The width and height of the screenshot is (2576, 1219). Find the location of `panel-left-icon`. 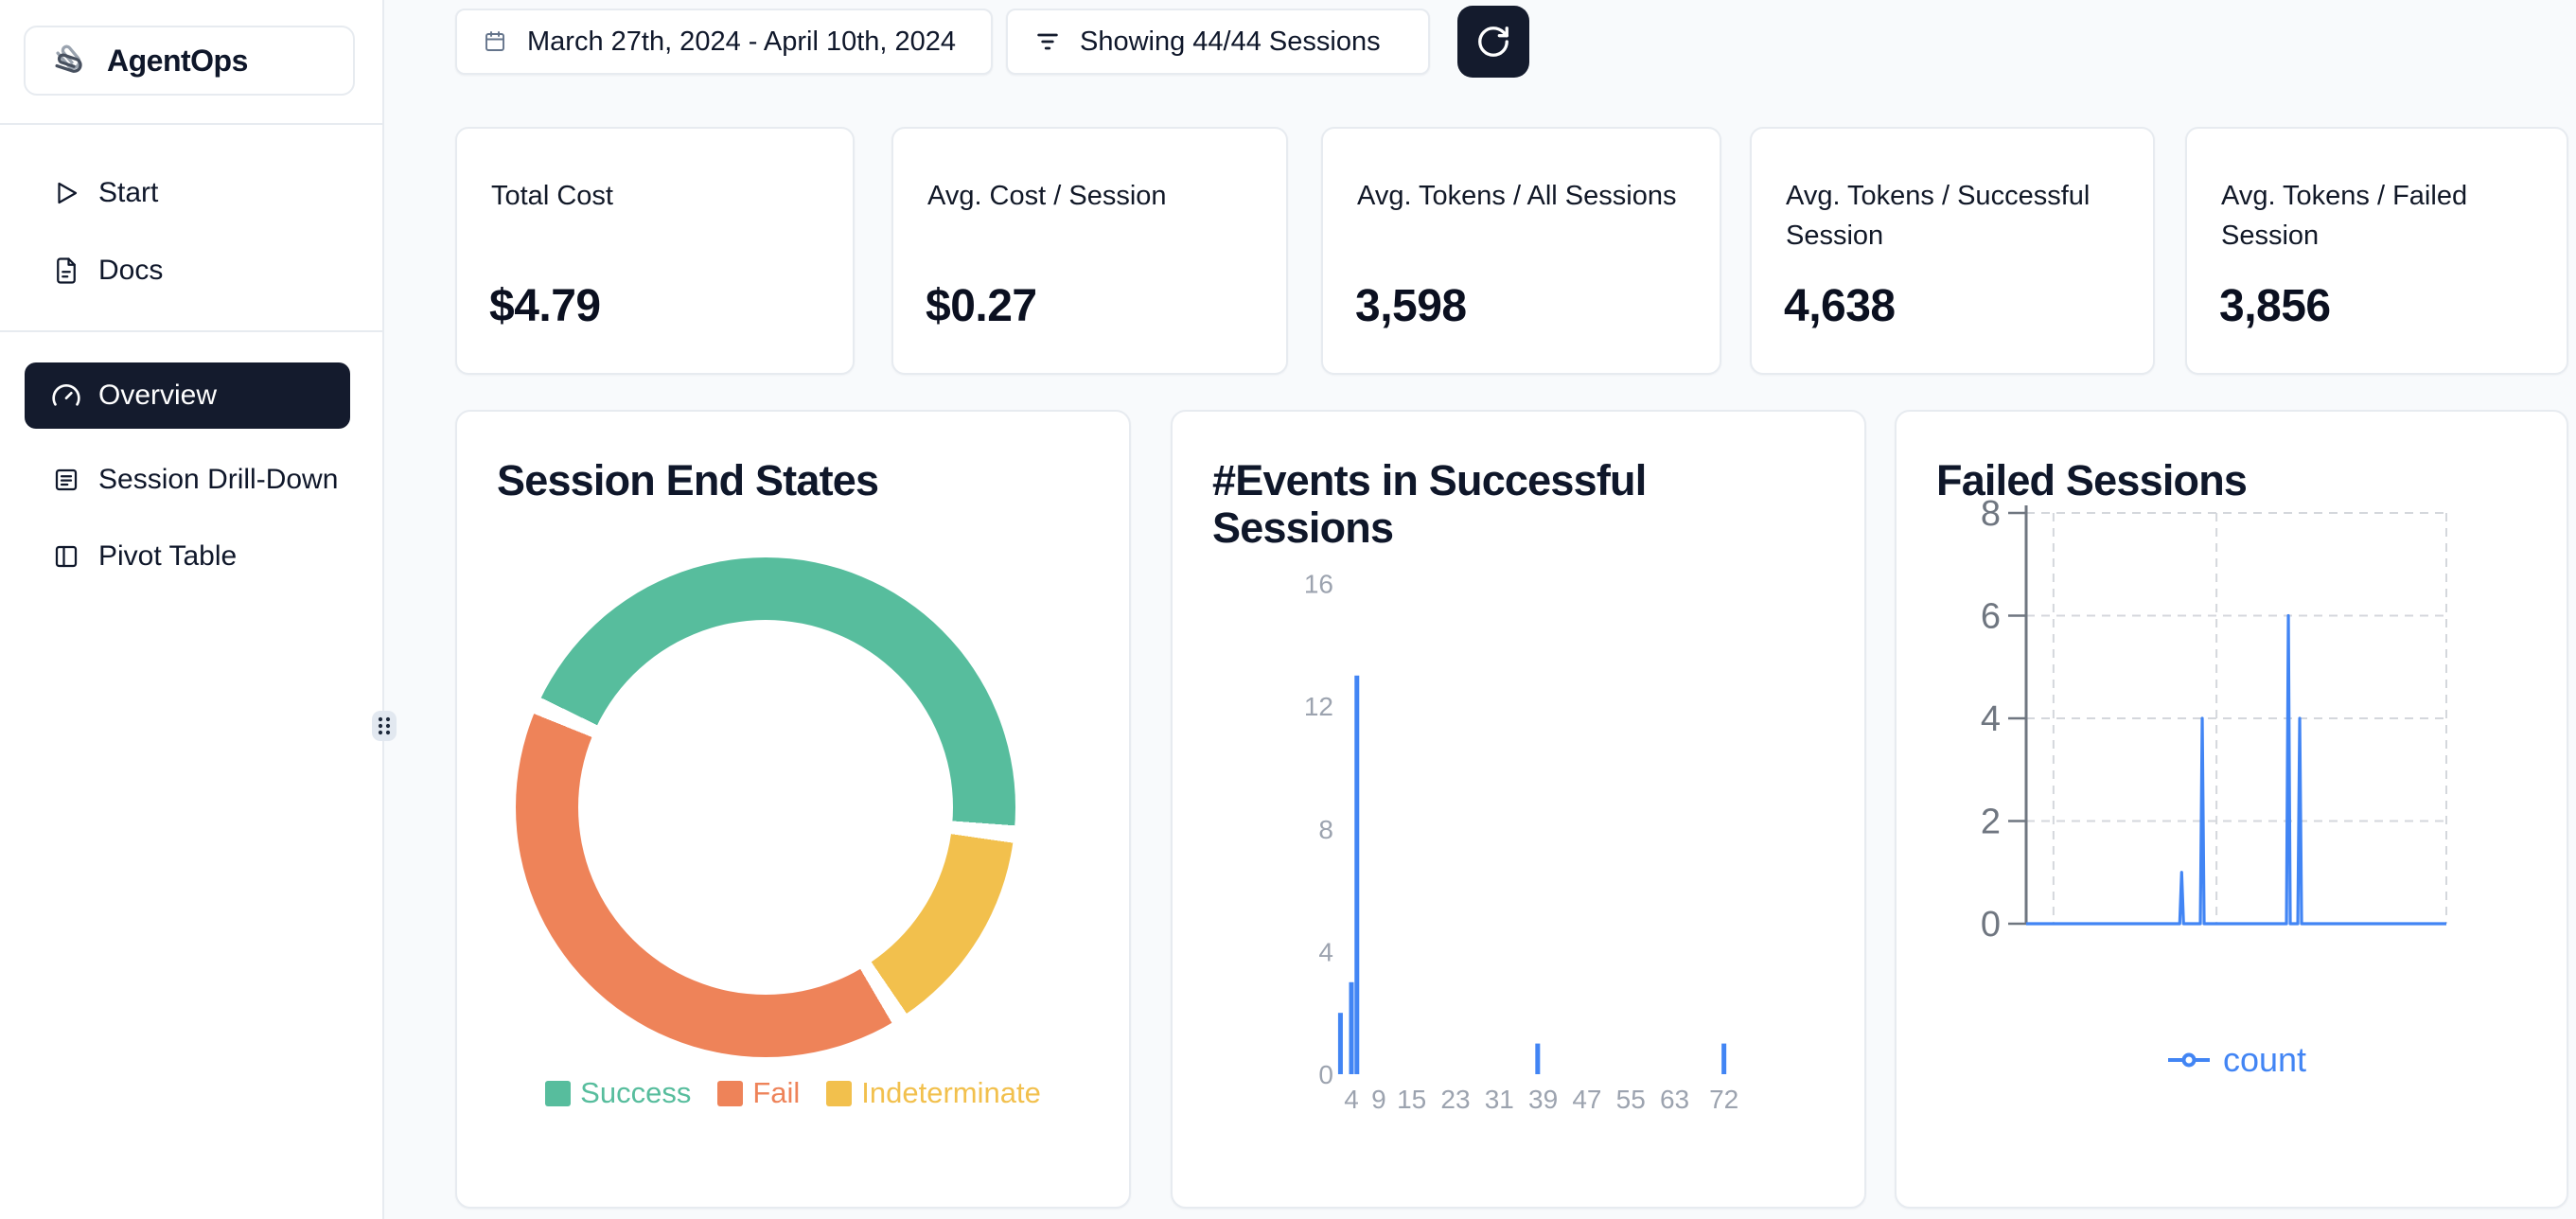

panel-left-icon is located at coordinates (66, 556).